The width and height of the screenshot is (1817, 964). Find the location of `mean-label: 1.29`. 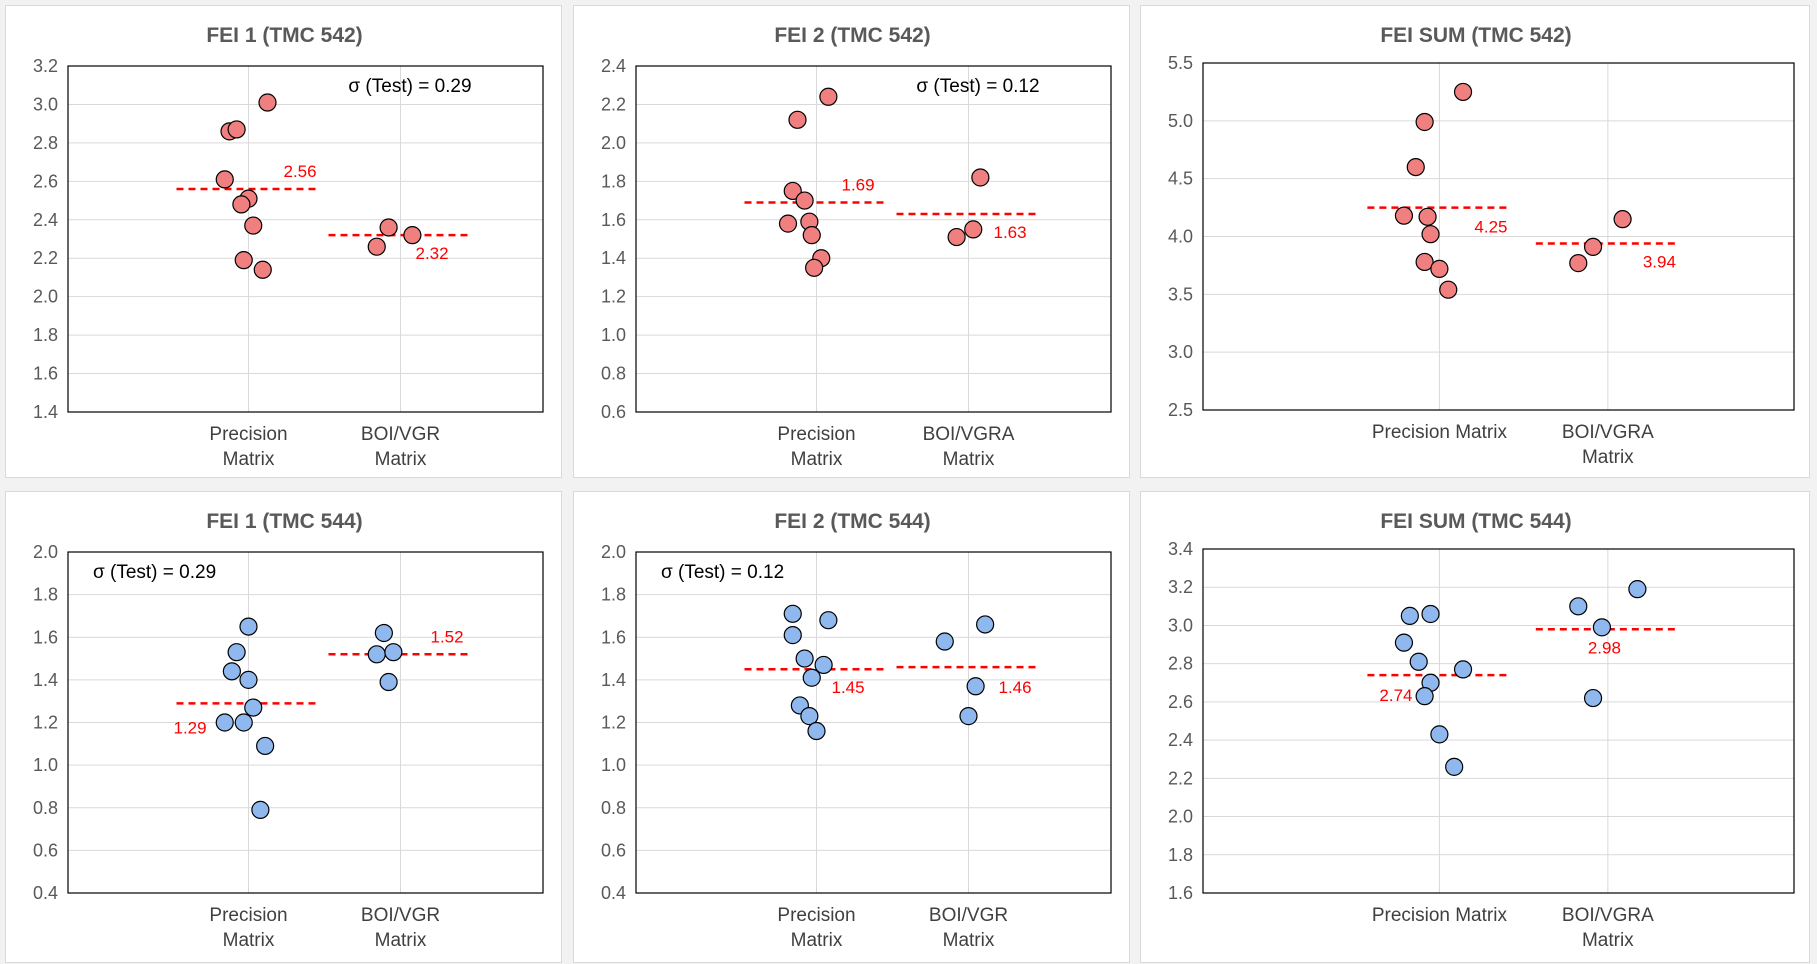

mean-label: 1.29 is located at coordinates (190, 727).